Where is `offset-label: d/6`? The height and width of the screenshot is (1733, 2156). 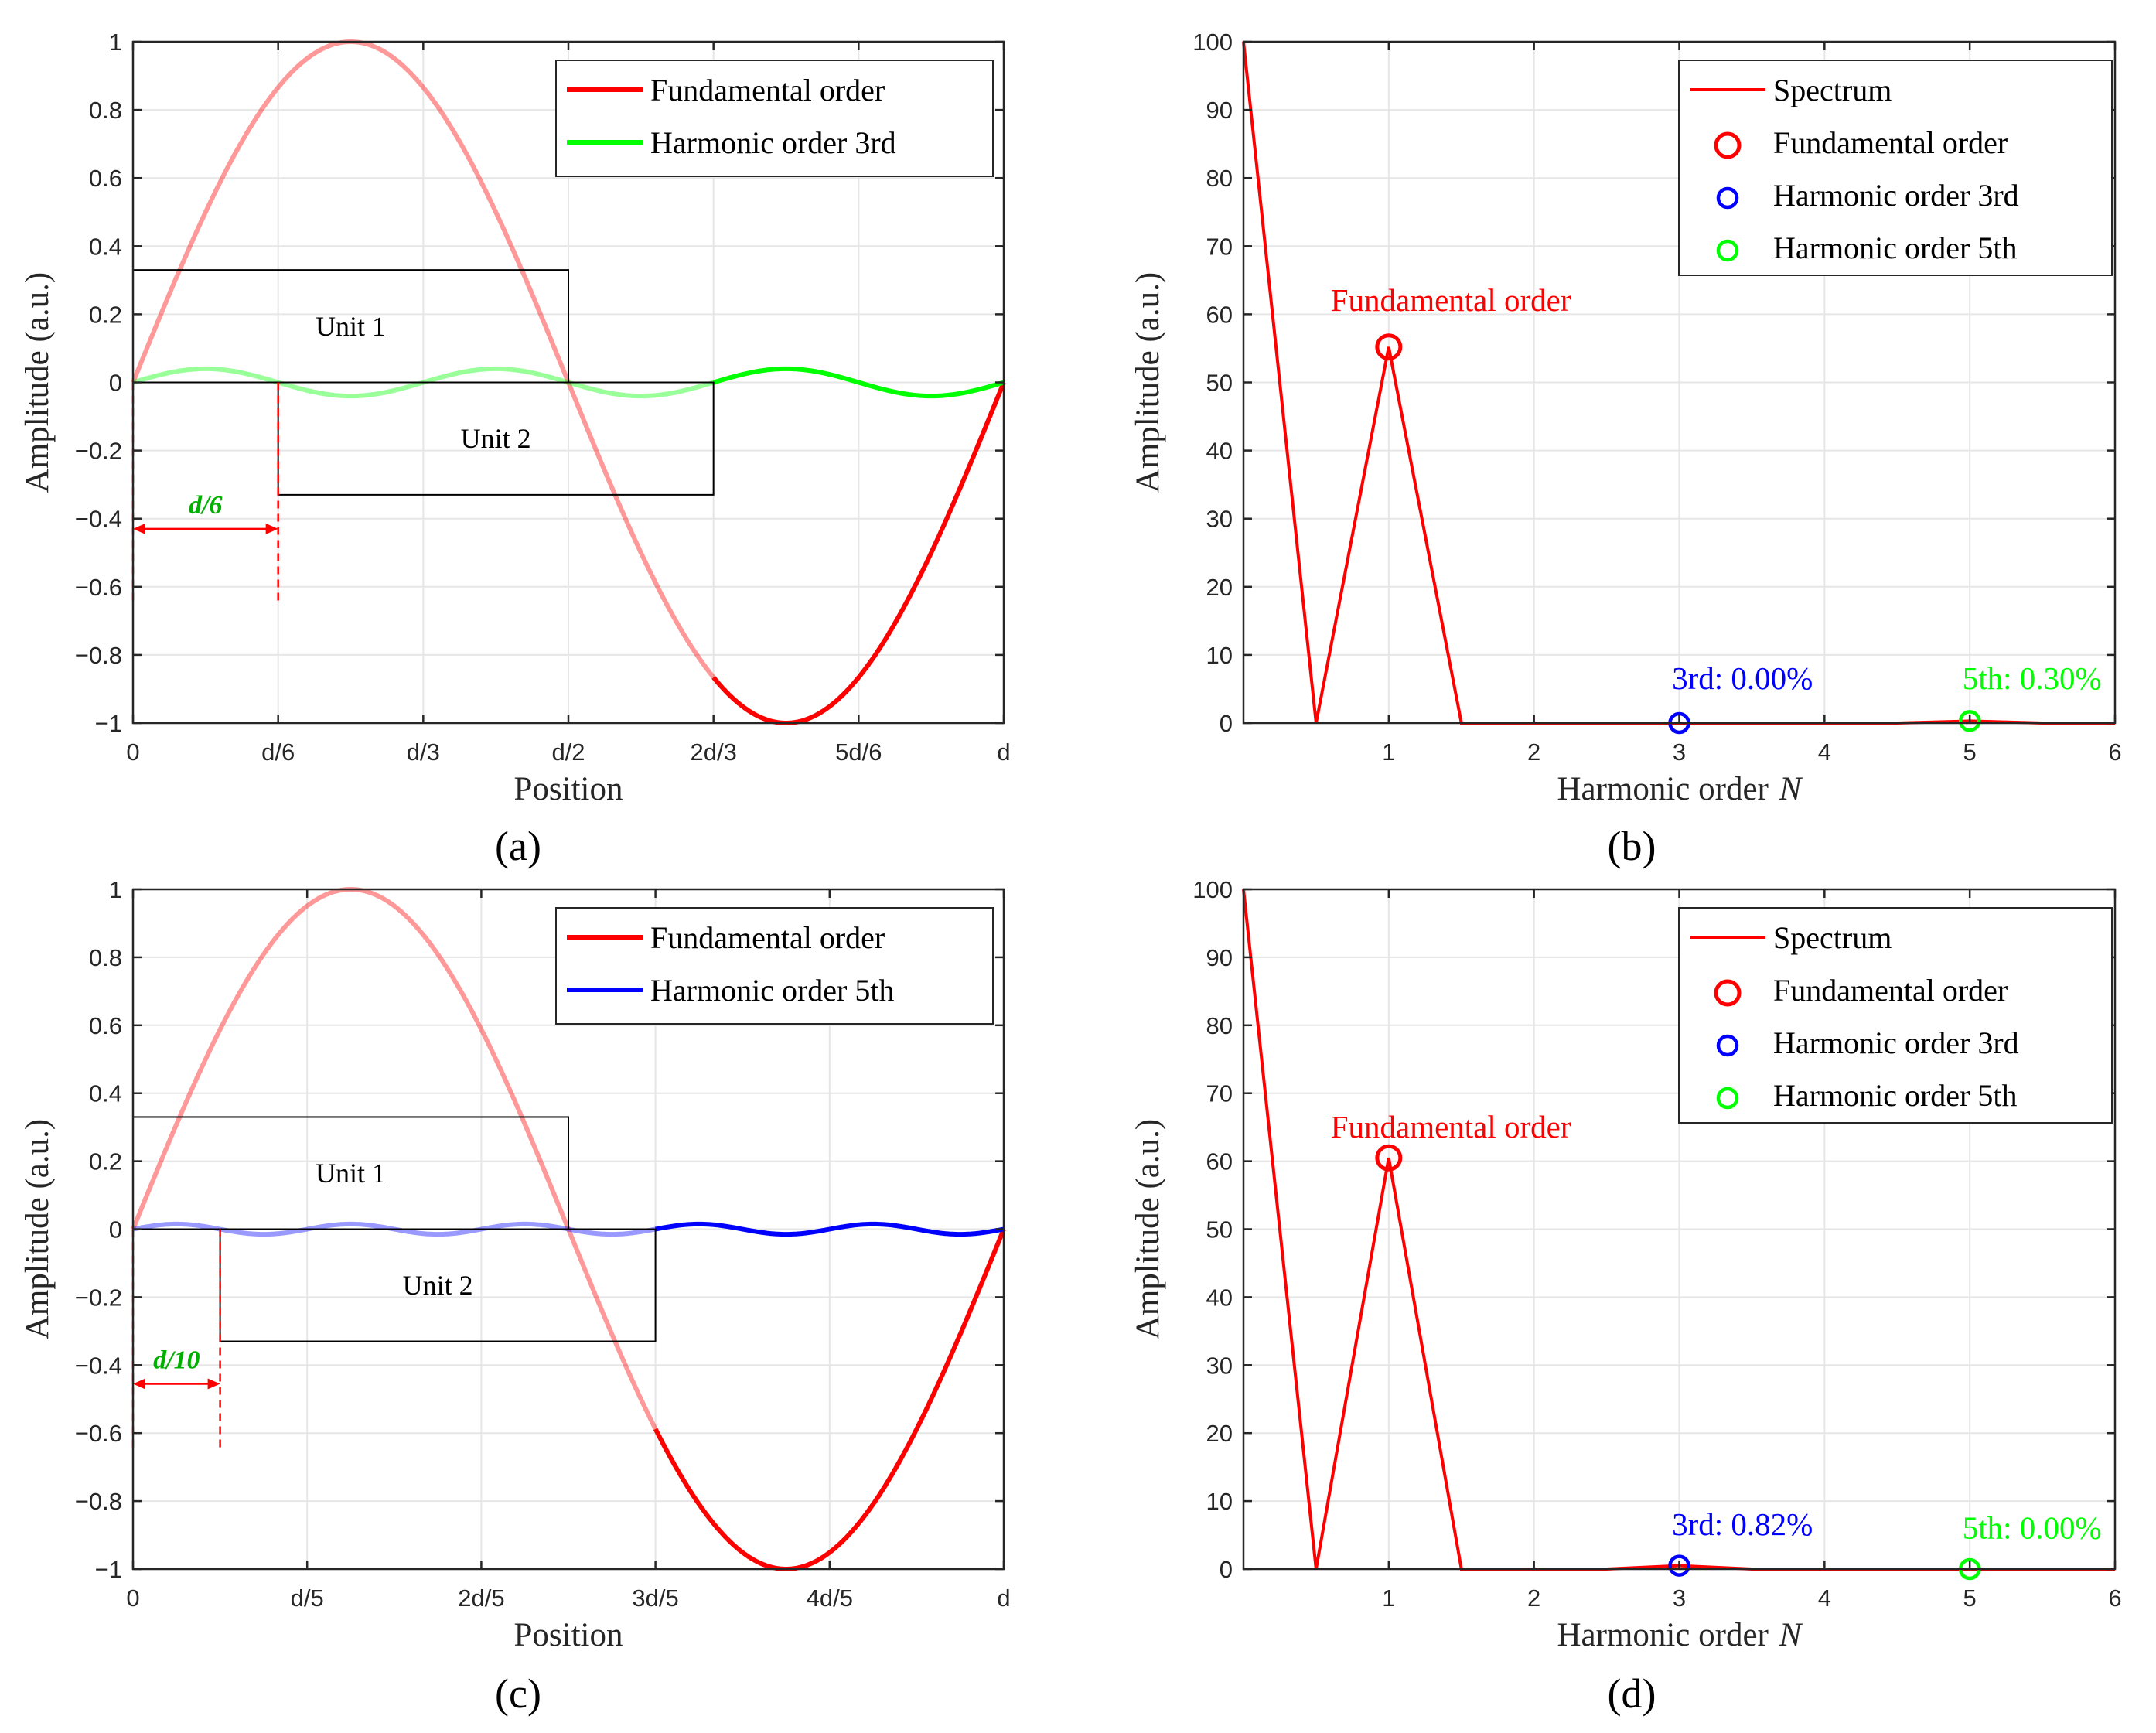 offset-label: d/6 is located at coordinates (206, 505).